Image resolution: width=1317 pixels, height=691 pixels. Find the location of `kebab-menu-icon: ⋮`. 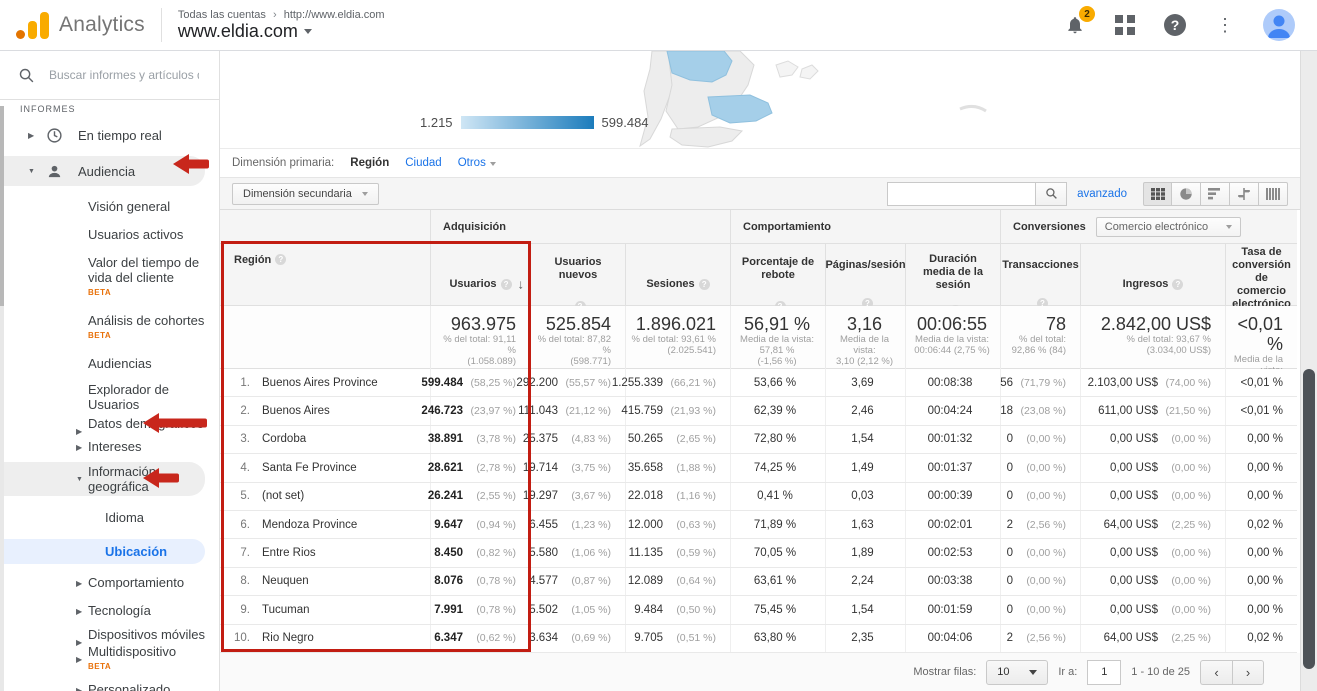

kebab-menu-icon: ⋮ is located at coordinates (1225, 24).